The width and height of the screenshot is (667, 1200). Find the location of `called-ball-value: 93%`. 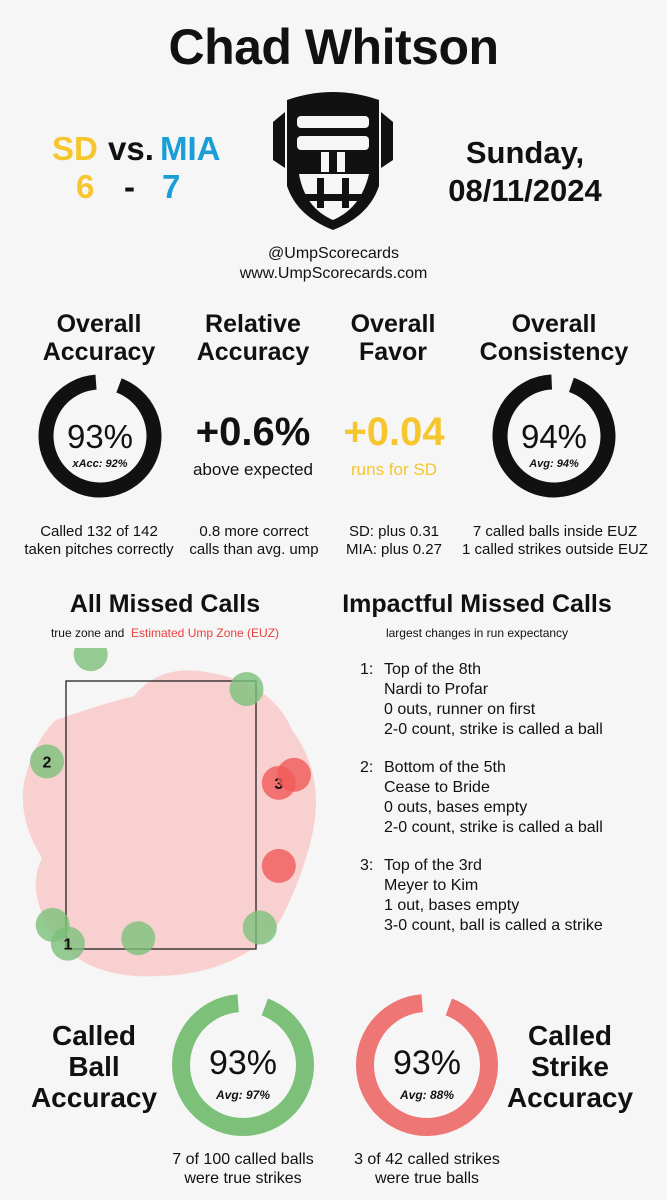

called-ball-value: 93% is located at coordinates (243, 1063).